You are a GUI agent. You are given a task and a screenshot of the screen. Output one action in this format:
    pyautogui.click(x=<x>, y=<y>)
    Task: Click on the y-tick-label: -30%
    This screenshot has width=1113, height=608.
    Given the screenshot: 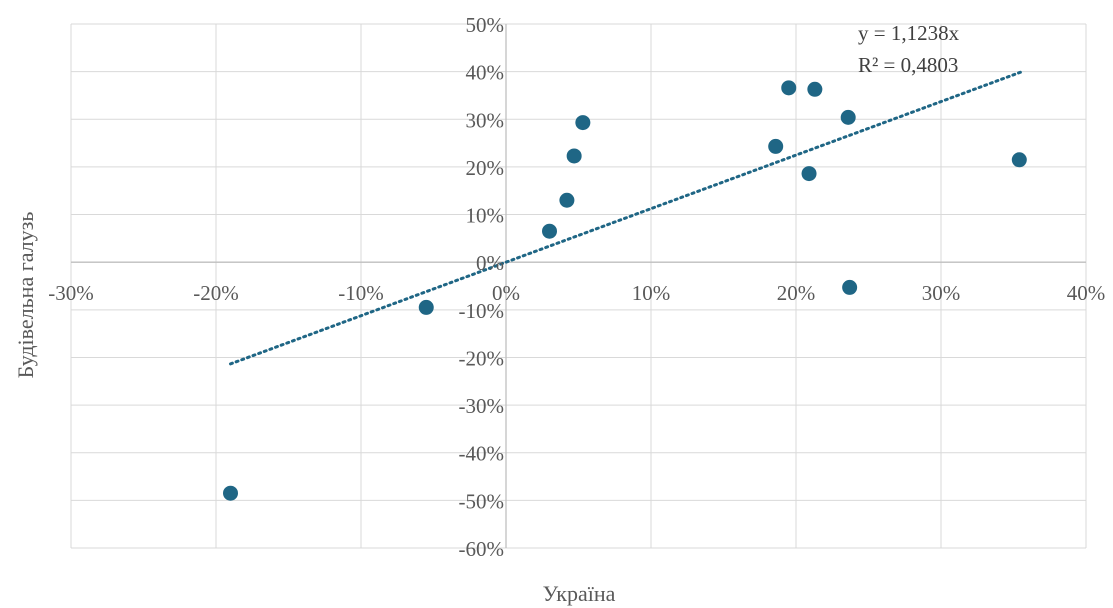 What is the action you would take?
    pyautogui.click(x=482, y=406)
    